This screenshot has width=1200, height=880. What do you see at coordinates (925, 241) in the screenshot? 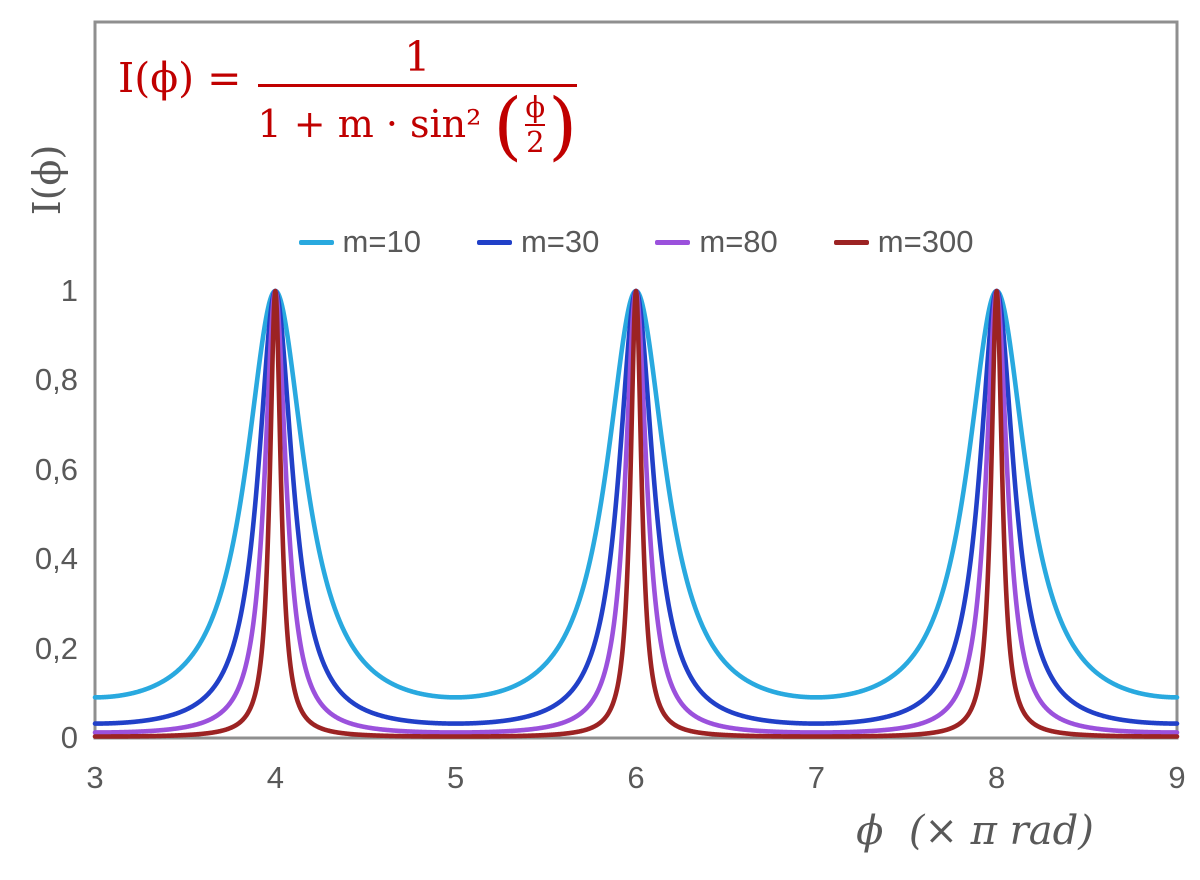
I see `legend-label: m=300` at bounding box center [925, 241].